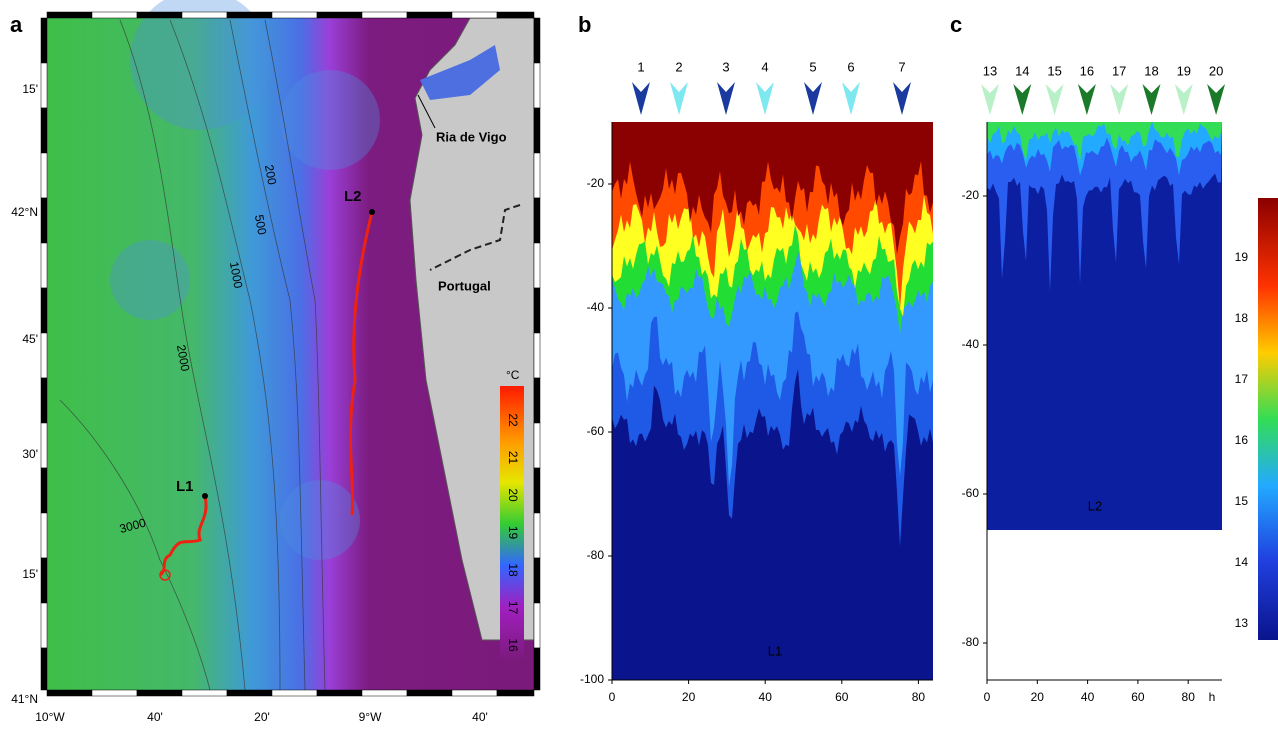 The height and width of the screenshot is (731, 1278). I want to click on arrow-label: 5, so click(812, 66).